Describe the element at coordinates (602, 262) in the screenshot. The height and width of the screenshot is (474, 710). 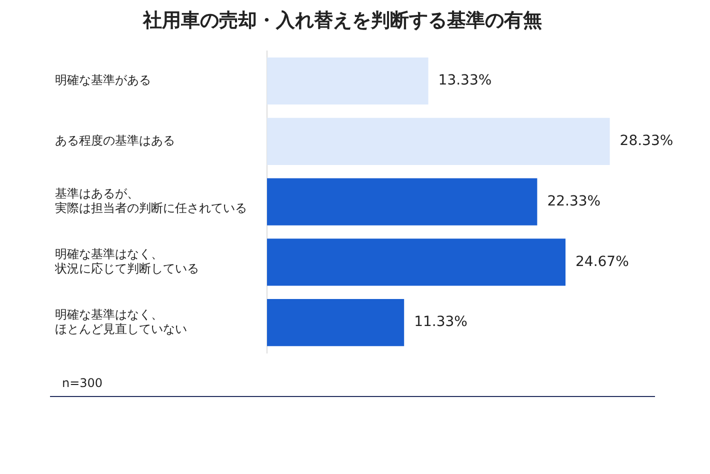
I see `data-label: 24.67%` at that location.